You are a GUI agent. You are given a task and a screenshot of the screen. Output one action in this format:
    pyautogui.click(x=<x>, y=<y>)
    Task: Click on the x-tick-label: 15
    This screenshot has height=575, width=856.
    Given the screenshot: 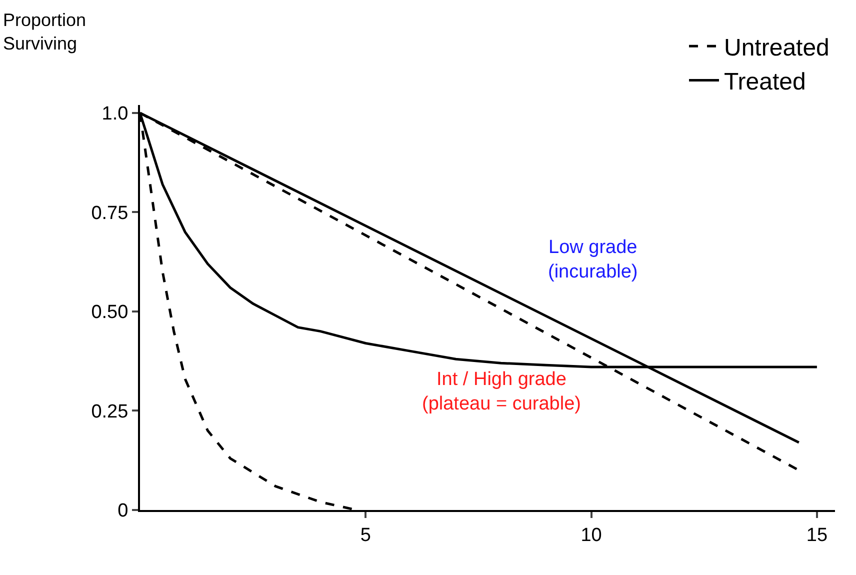 What is the action you would take?
    pyautogui.click(x=817, y=535)
    